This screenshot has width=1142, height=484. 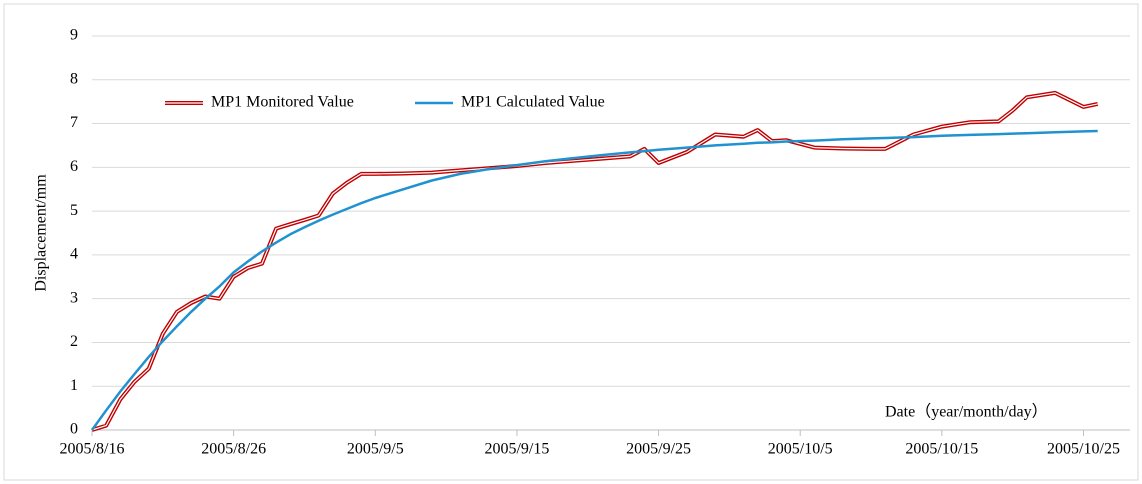 I want to click on legend-label: MP1 Monitored Value, so click(x=282, y=102).